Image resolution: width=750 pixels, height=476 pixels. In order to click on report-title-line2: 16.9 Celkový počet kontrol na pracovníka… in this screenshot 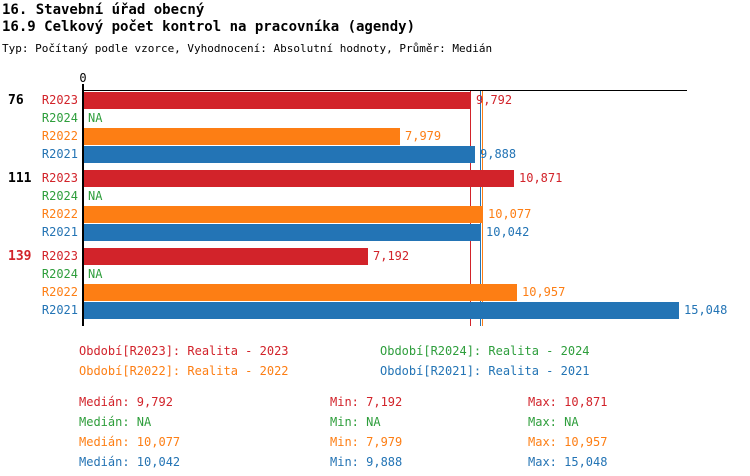, I will do `click(209, 27)`.